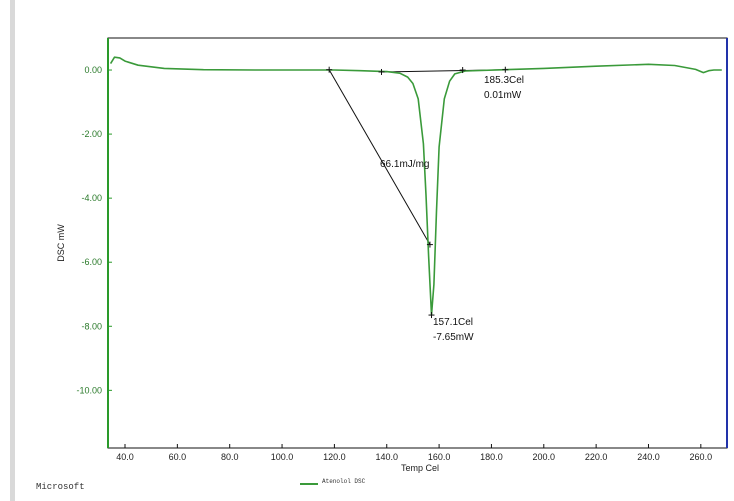  What do you see at coordinates (544, 457) in the screenshot?
I see `x-tick-label: 200.0` at bounding box center [544, 457].